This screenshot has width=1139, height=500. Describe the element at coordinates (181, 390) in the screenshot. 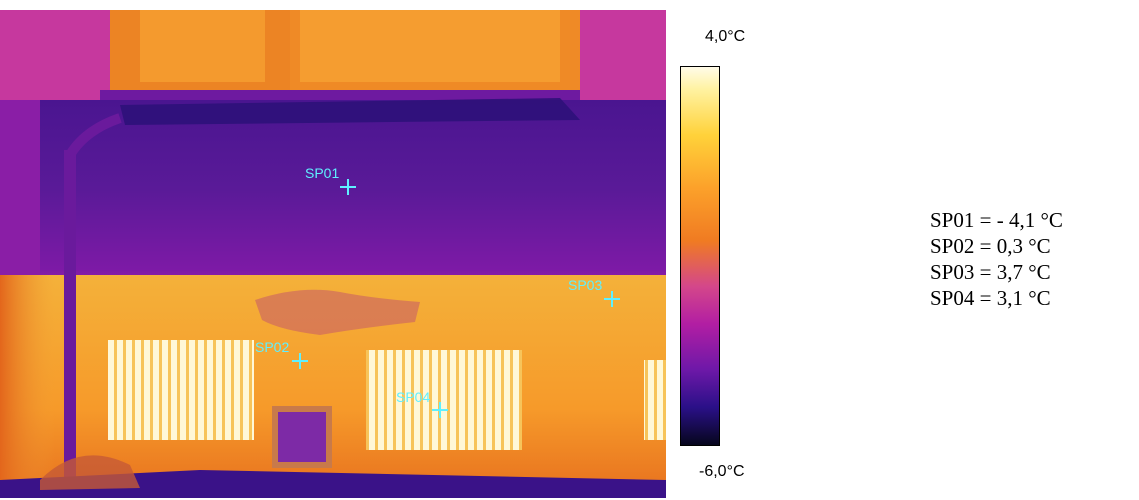

I see `radiator-left` at that location.